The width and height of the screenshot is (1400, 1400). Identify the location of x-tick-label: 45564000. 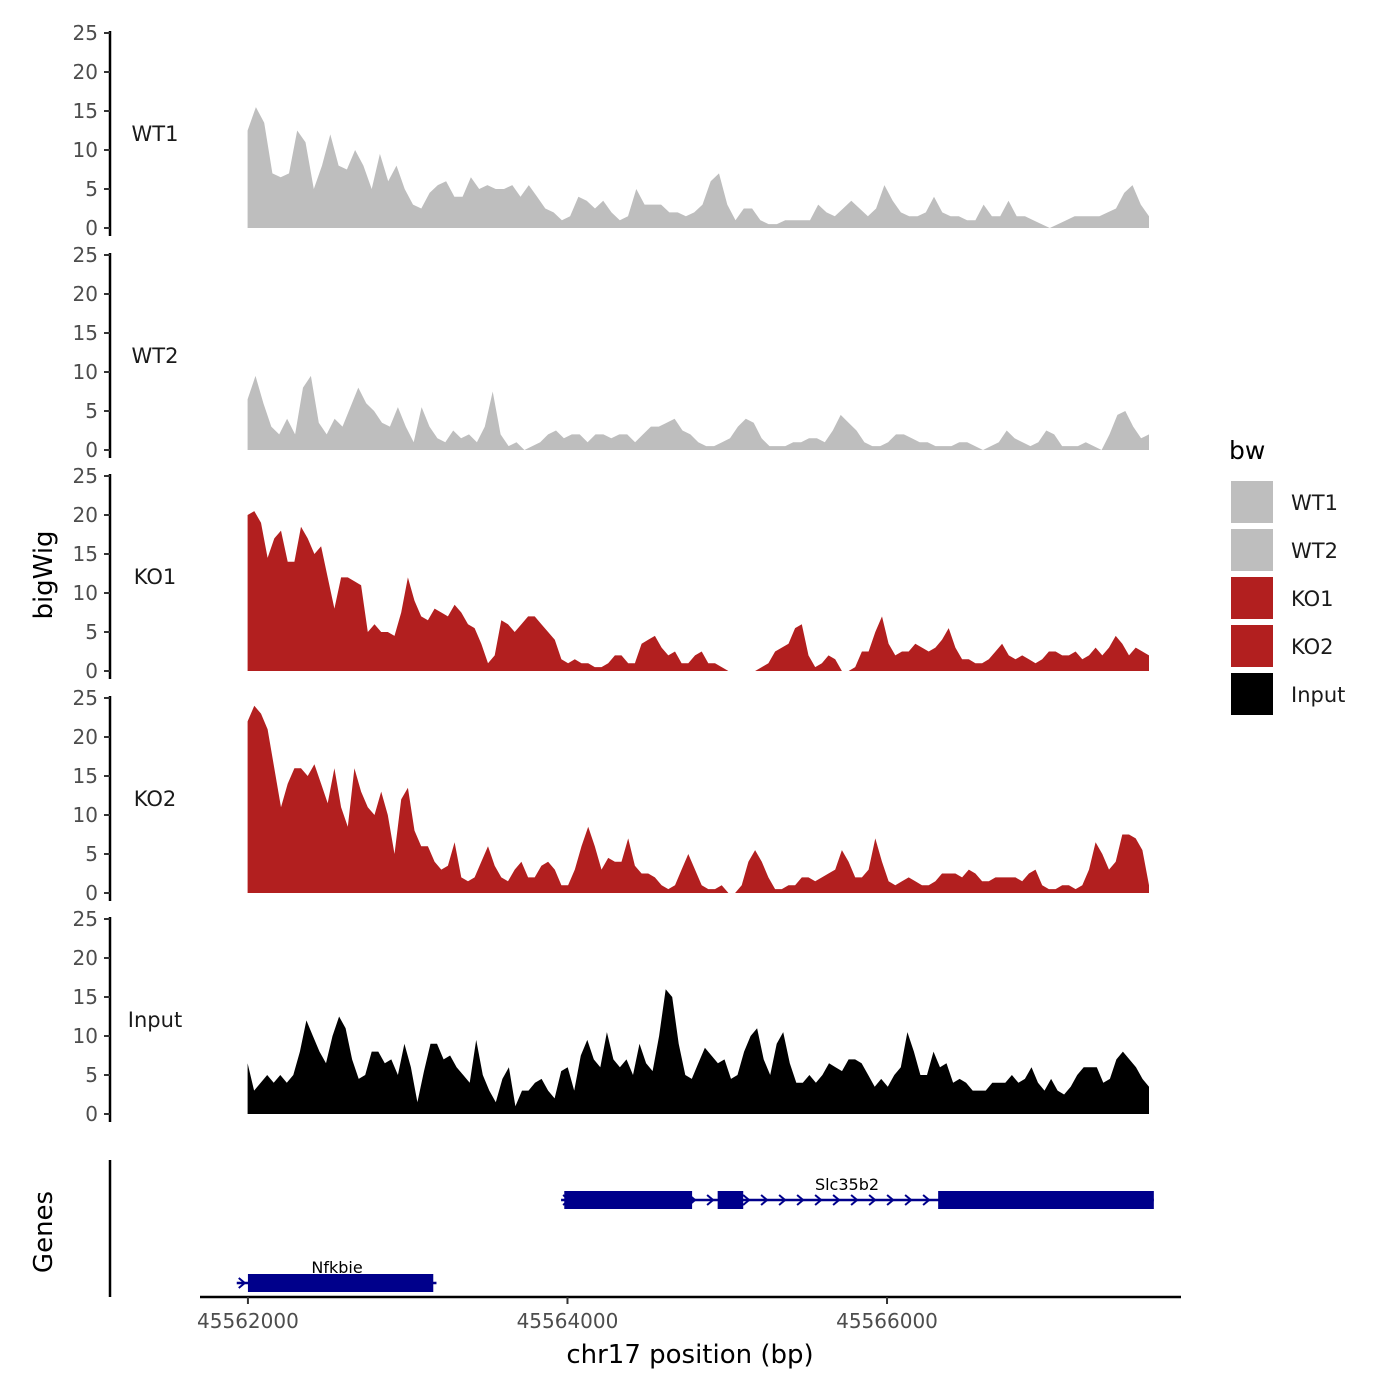
(568, 1321).